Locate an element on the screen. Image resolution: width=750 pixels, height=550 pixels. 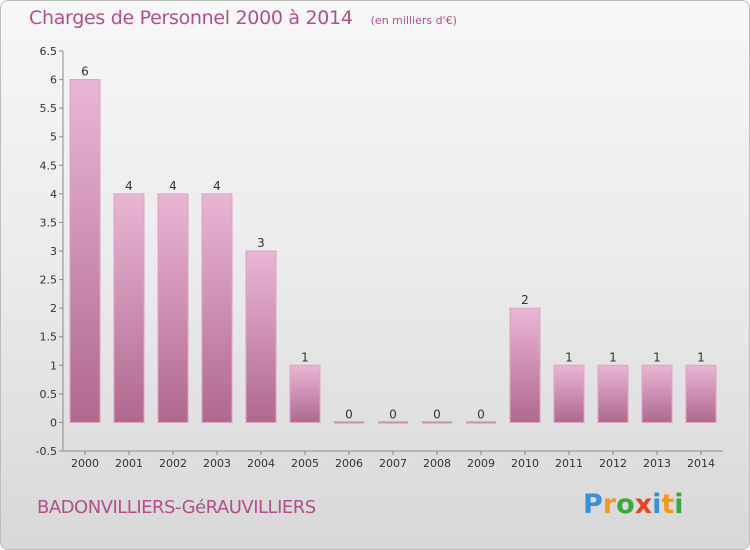
x-tick-label: 2000 is located at coordinates (85, 463).